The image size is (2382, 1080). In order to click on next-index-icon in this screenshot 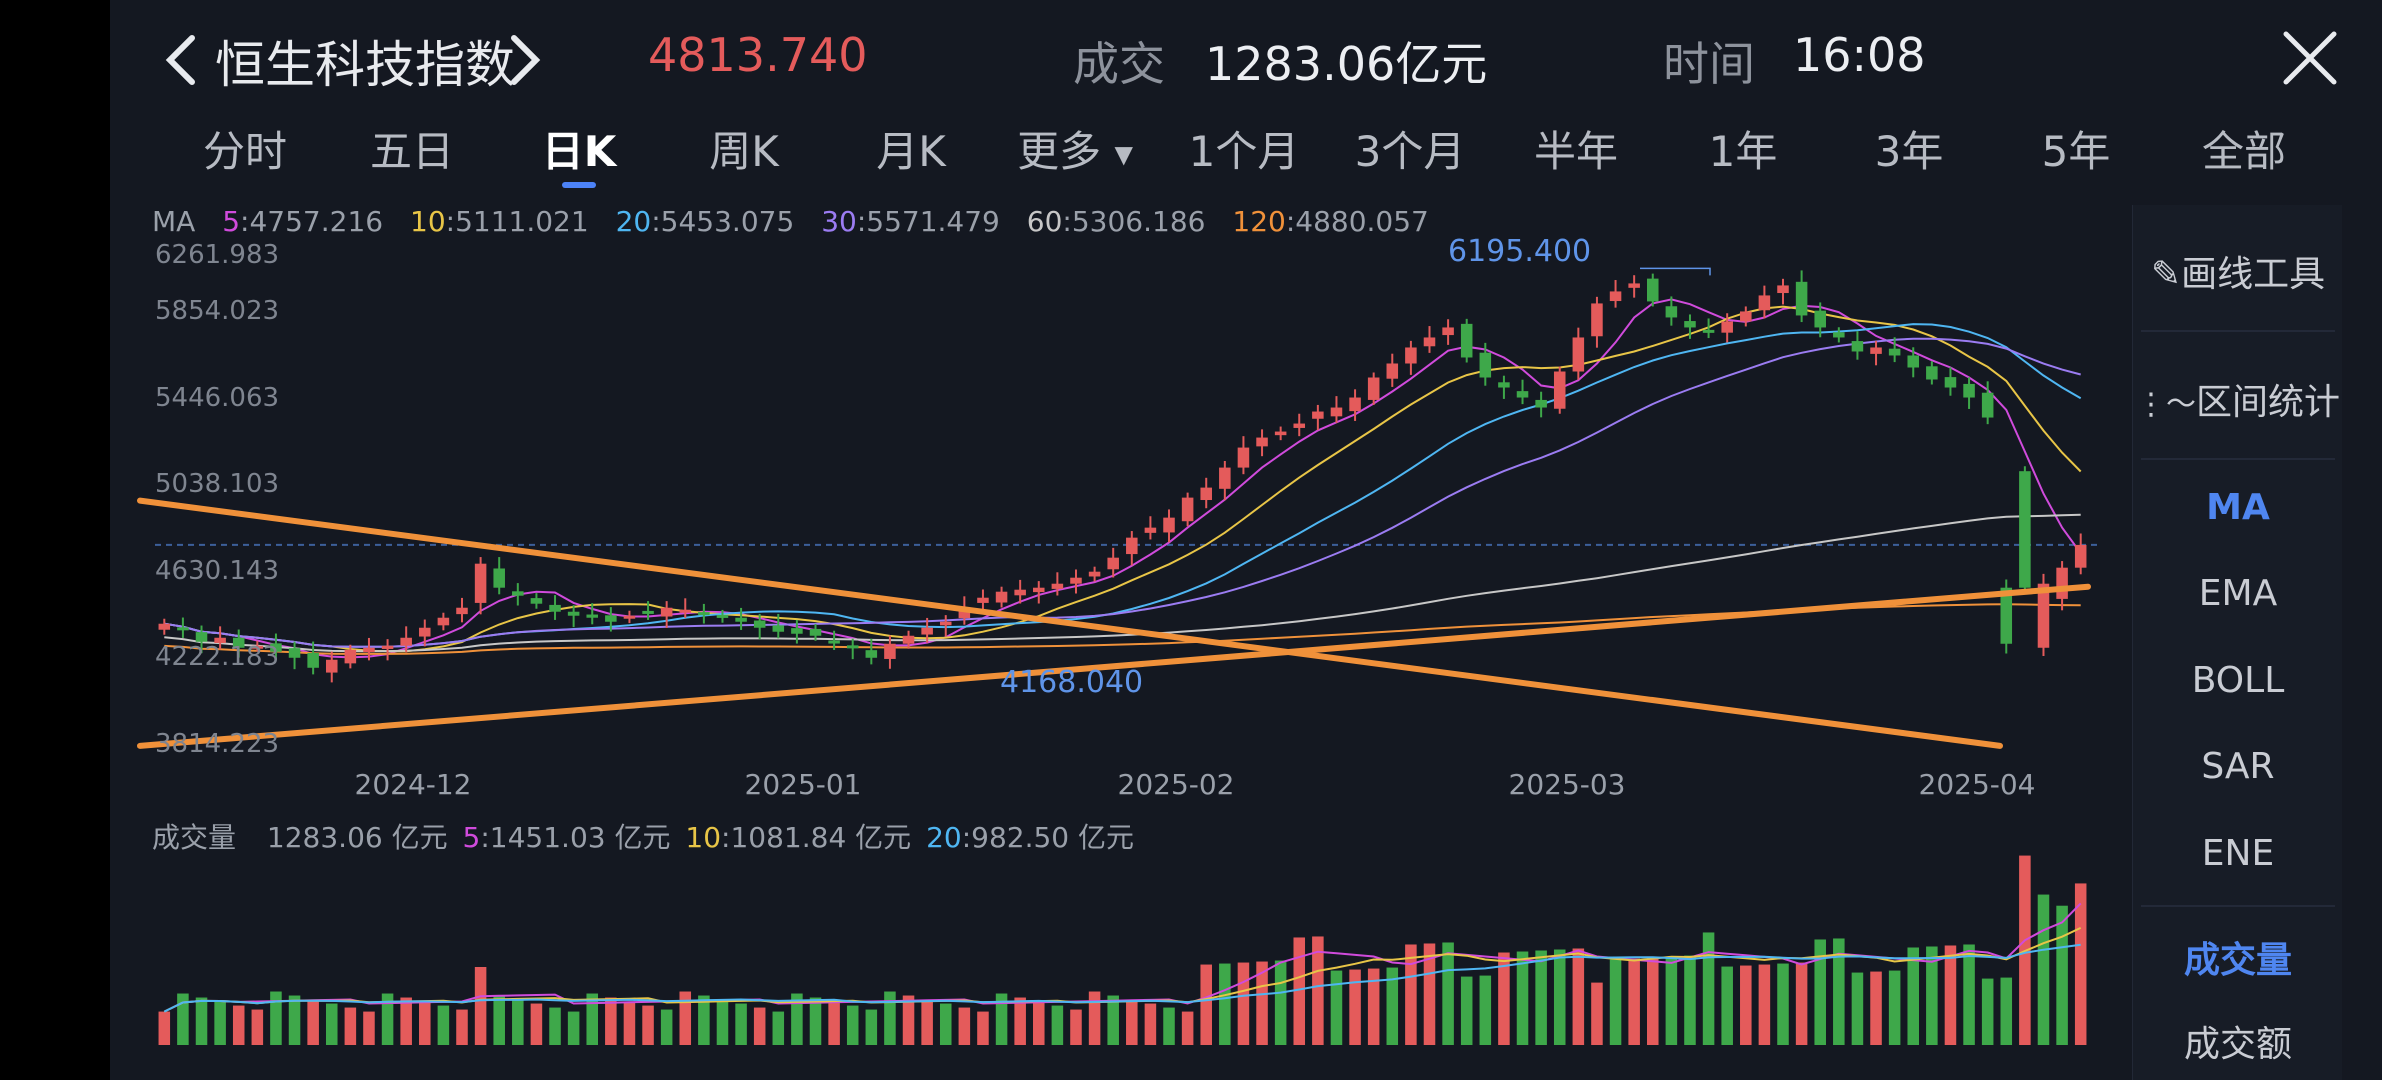, I will do `click(524, 58)`.